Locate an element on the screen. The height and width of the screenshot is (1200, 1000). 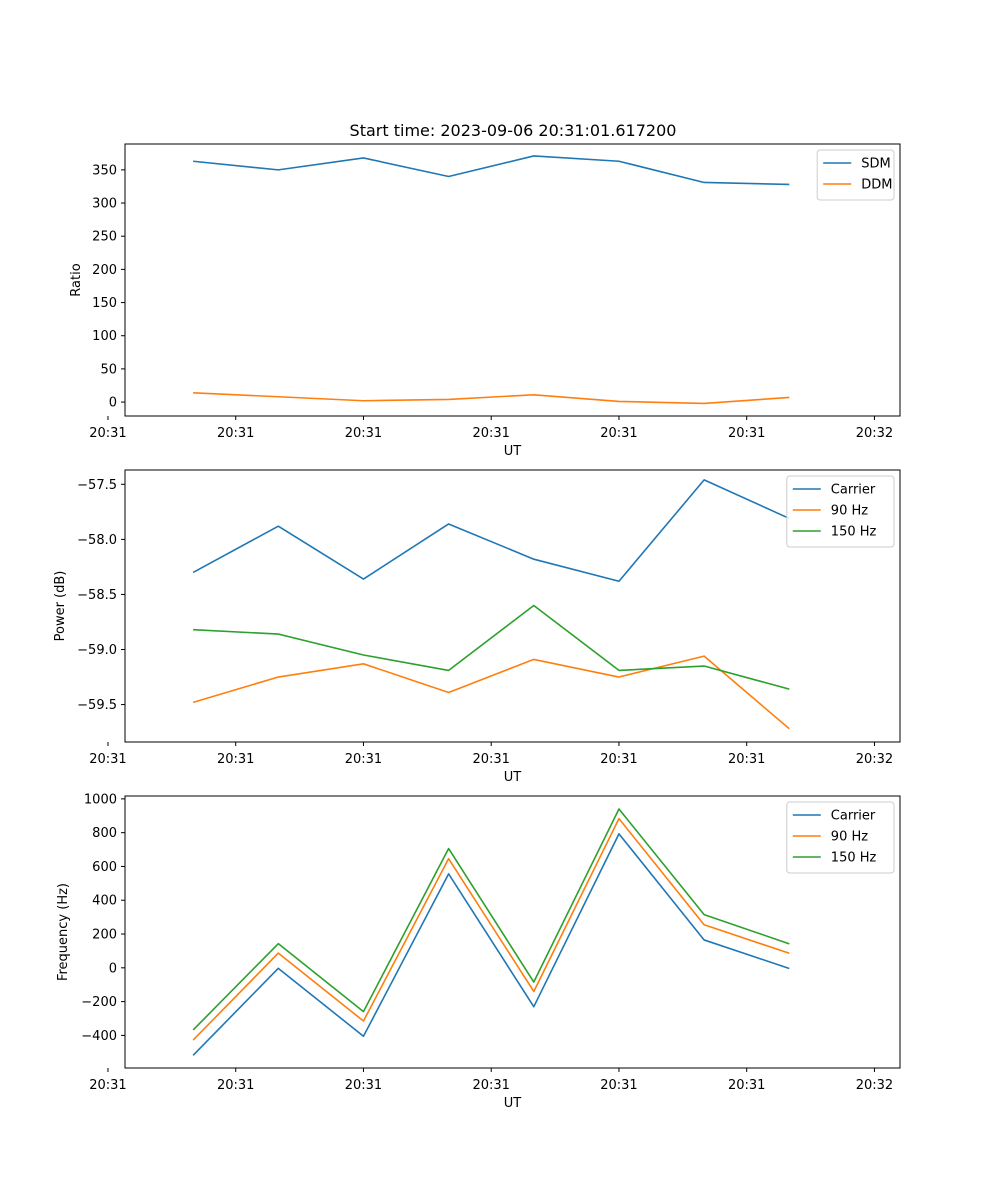
ratio-y-tick-label: 0 is located at coordinates (113, 403).